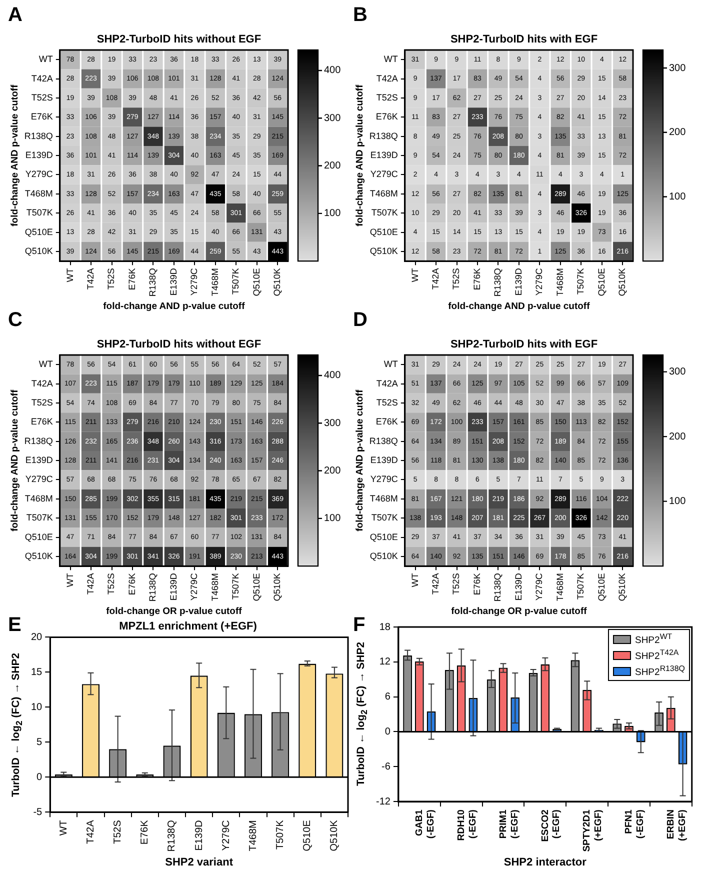 This screenshot has height=877, width=705. What do you see at coordinates (593, 830) in the screenshot?
I see `x-tick-label: SPTY2D1 (+EGF)` at bounding box center [593, 830].